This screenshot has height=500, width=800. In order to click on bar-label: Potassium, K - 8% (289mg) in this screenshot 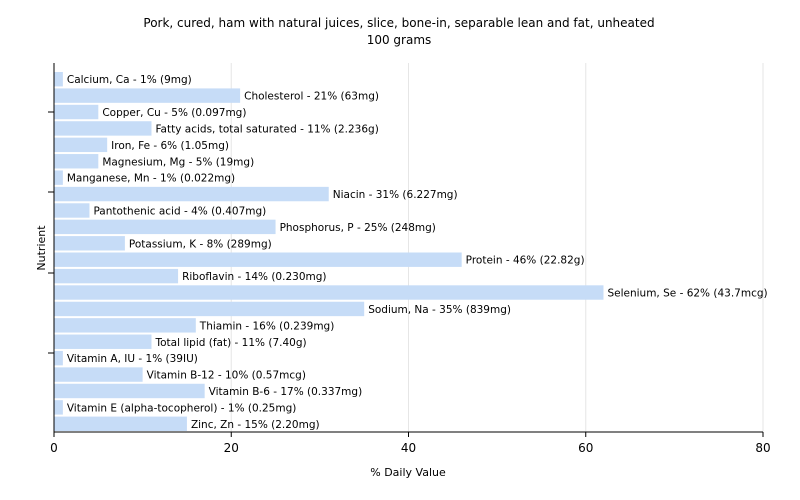, I will do `click(200, 244)`.